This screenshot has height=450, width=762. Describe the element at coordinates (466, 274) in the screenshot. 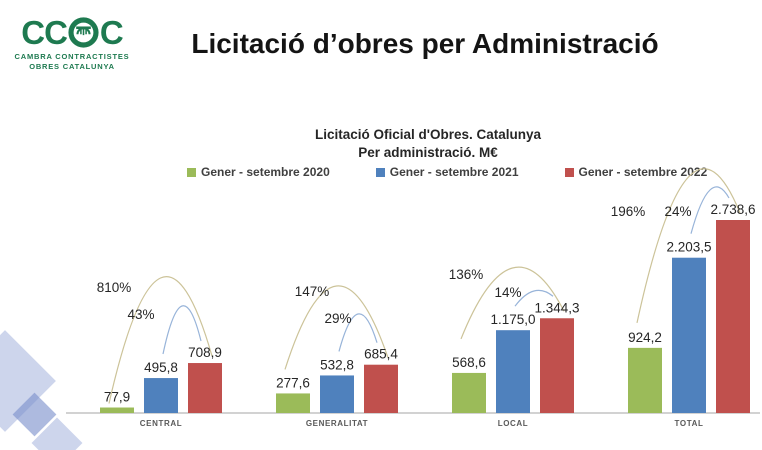

I see `growth-label-2020-2022: 136%` at that location.